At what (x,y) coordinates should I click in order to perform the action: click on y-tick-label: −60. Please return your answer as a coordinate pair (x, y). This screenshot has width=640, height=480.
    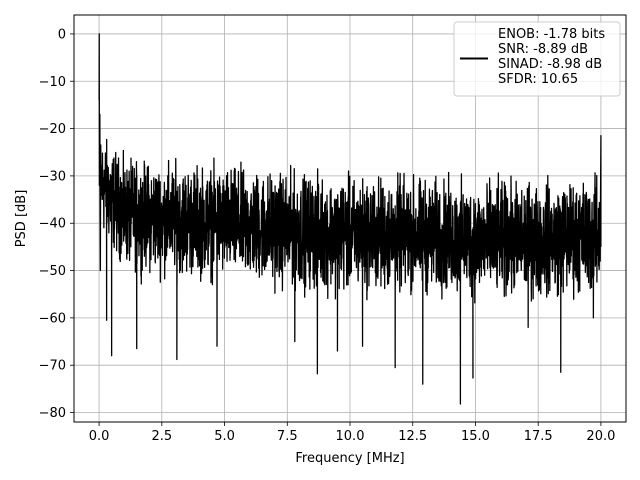
    Looking at the image, I should click on (52, 318).